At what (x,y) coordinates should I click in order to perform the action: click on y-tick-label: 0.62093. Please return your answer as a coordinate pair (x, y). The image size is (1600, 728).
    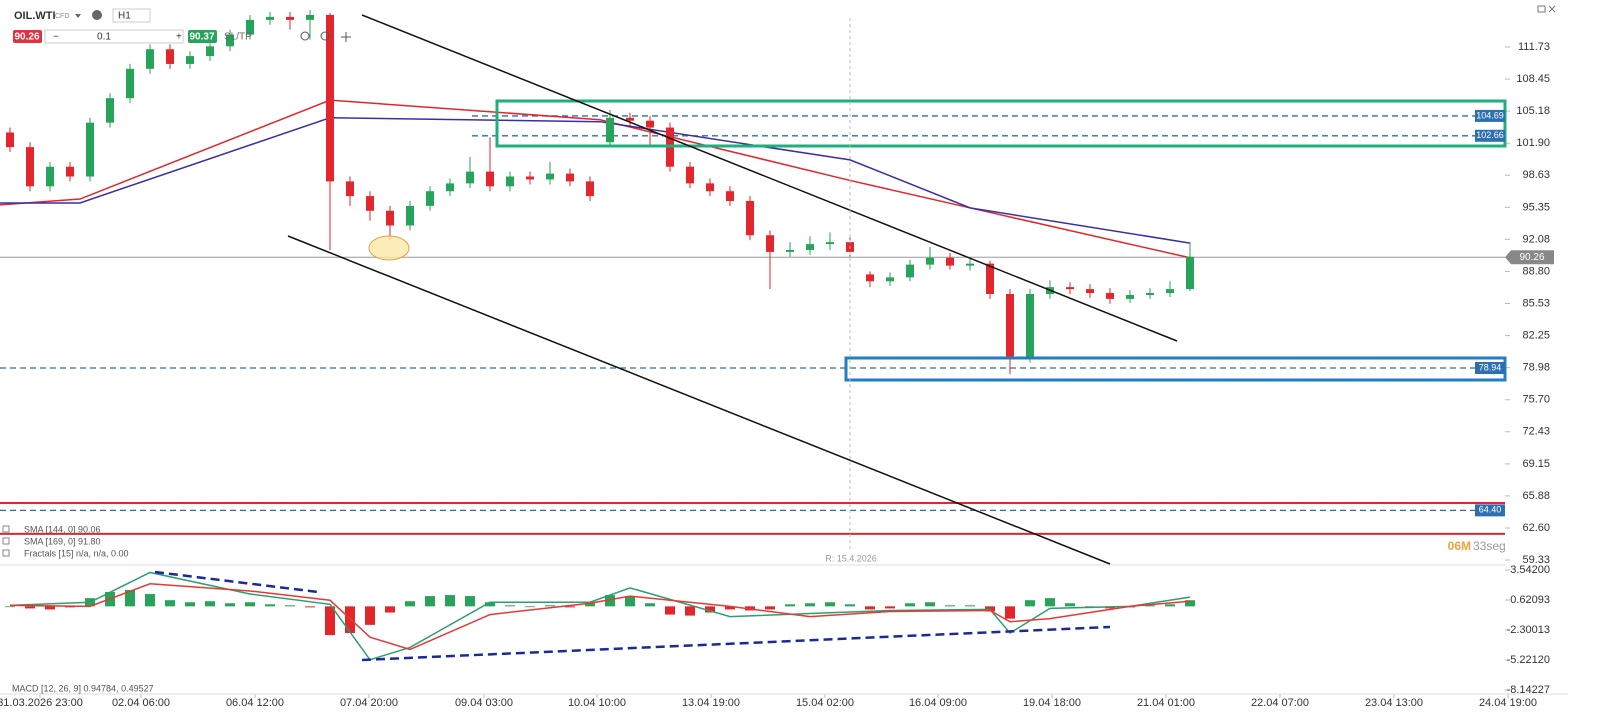
    Looking at the image, I should click on (1530, 600).